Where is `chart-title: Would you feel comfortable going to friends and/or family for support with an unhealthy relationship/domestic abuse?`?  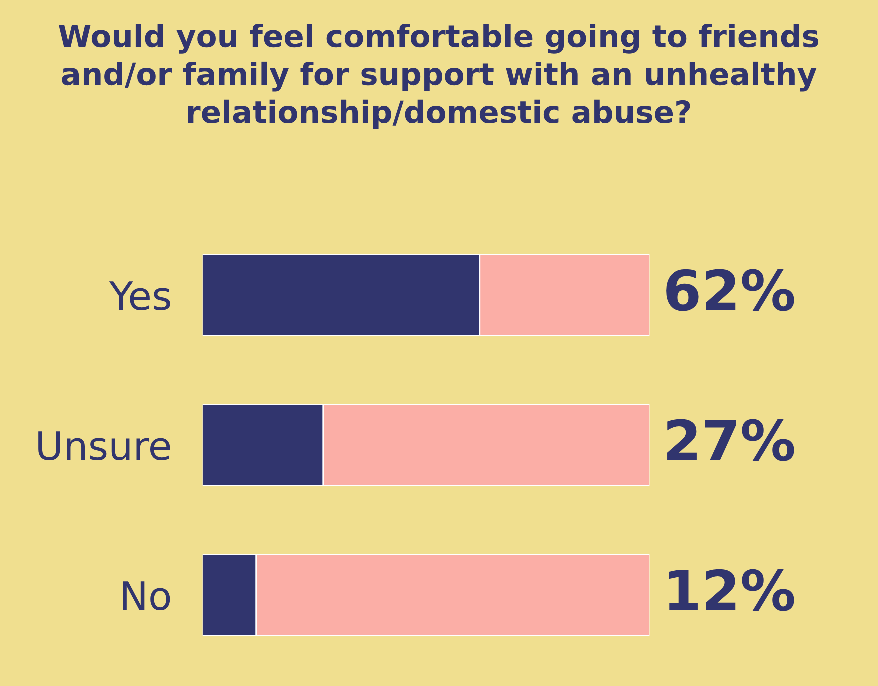 chart-title: Would you feel comfortable going to friends and/or family for support with an unhealthy relationship/domestic abuse? is located at coordinates (438, 77).